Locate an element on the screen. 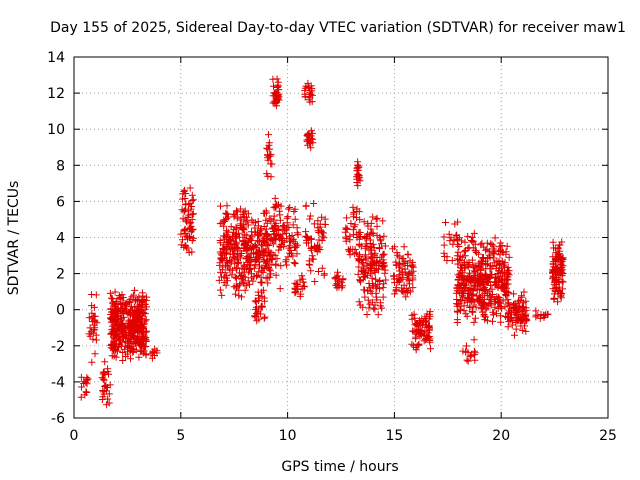  x-tick-label: 20 is located at coordinates (501, 436).